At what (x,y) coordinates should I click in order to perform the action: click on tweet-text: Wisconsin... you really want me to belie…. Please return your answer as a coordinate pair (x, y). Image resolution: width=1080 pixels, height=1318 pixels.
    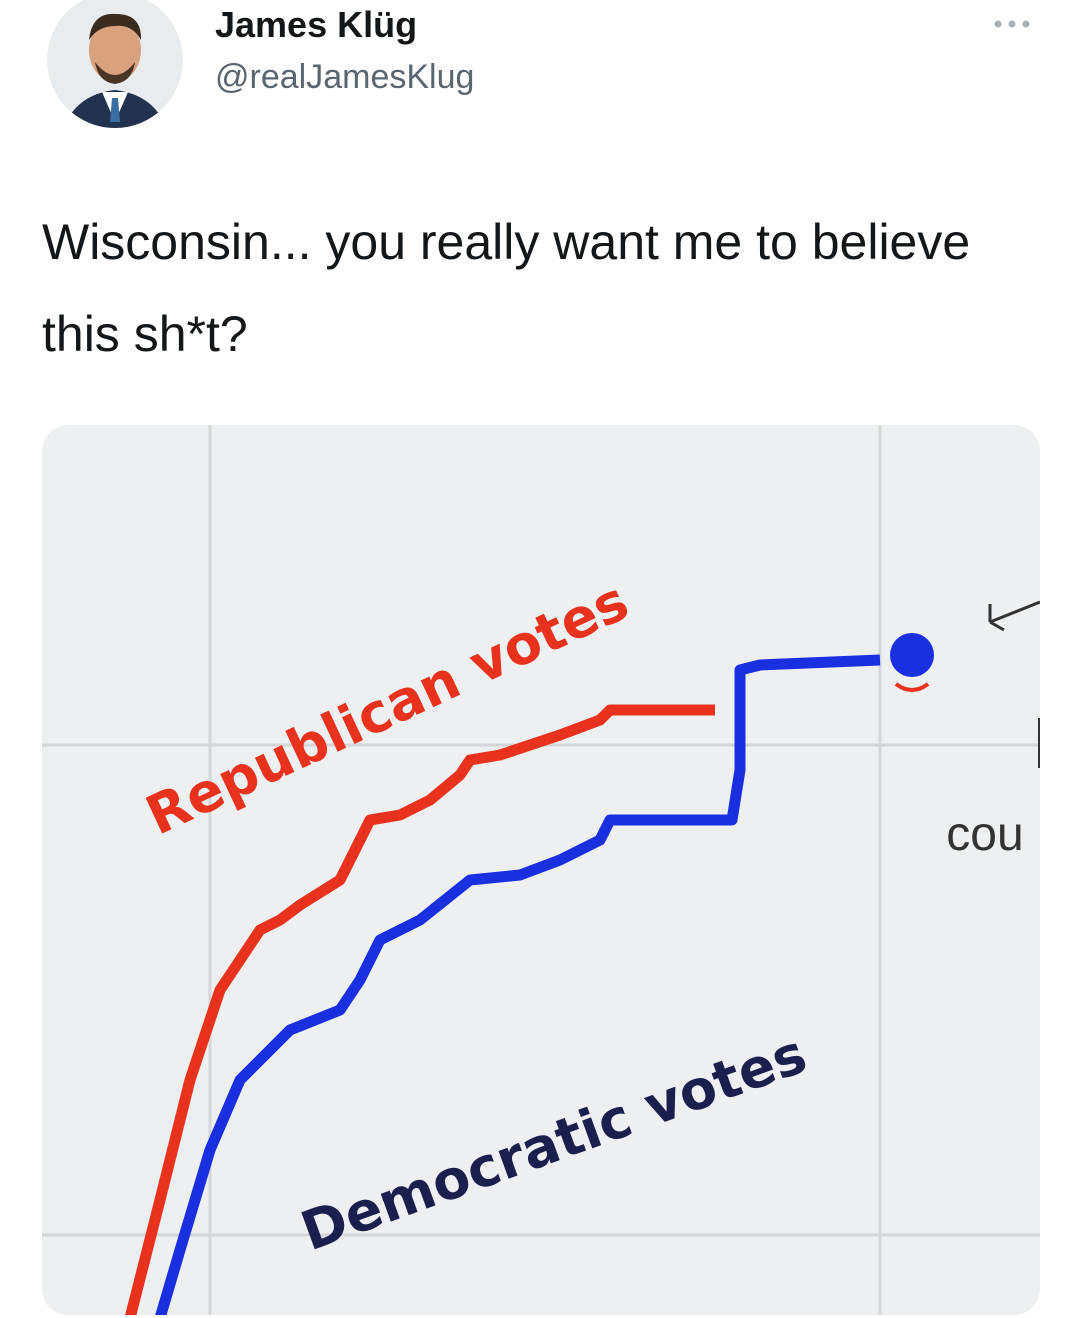
    Looking at the image, I should click on (506, 288).